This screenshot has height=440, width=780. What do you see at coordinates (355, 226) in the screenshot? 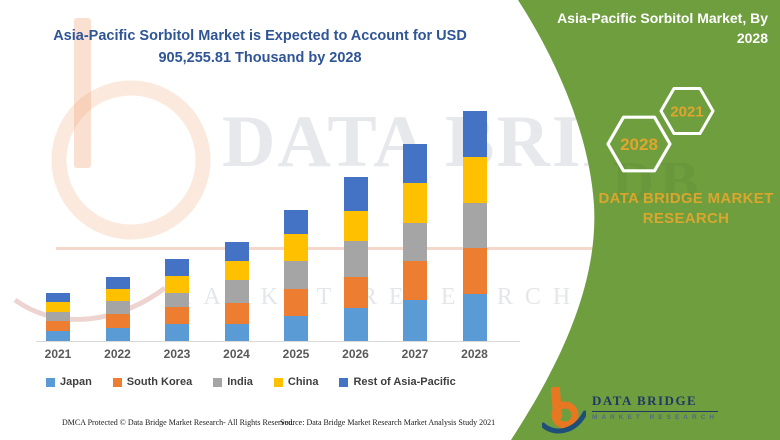
I see `bar-segment-china-2026` at bounding box center [355, 226].